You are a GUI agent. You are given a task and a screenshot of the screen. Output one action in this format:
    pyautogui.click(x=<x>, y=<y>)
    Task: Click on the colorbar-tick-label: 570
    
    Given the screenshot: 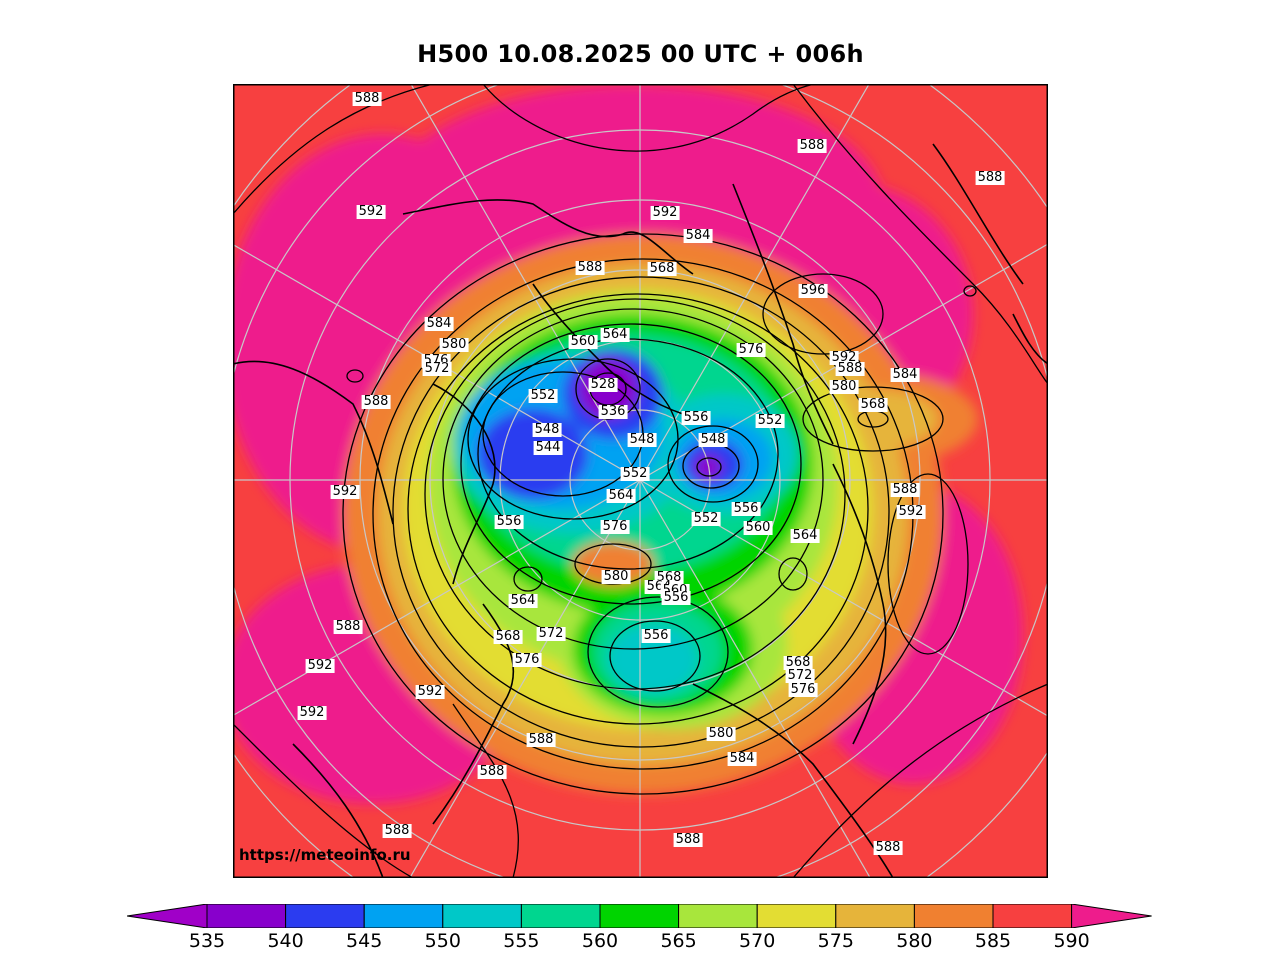 What is the action you would take?
    pyautogui.click(x=757, y=941)
    